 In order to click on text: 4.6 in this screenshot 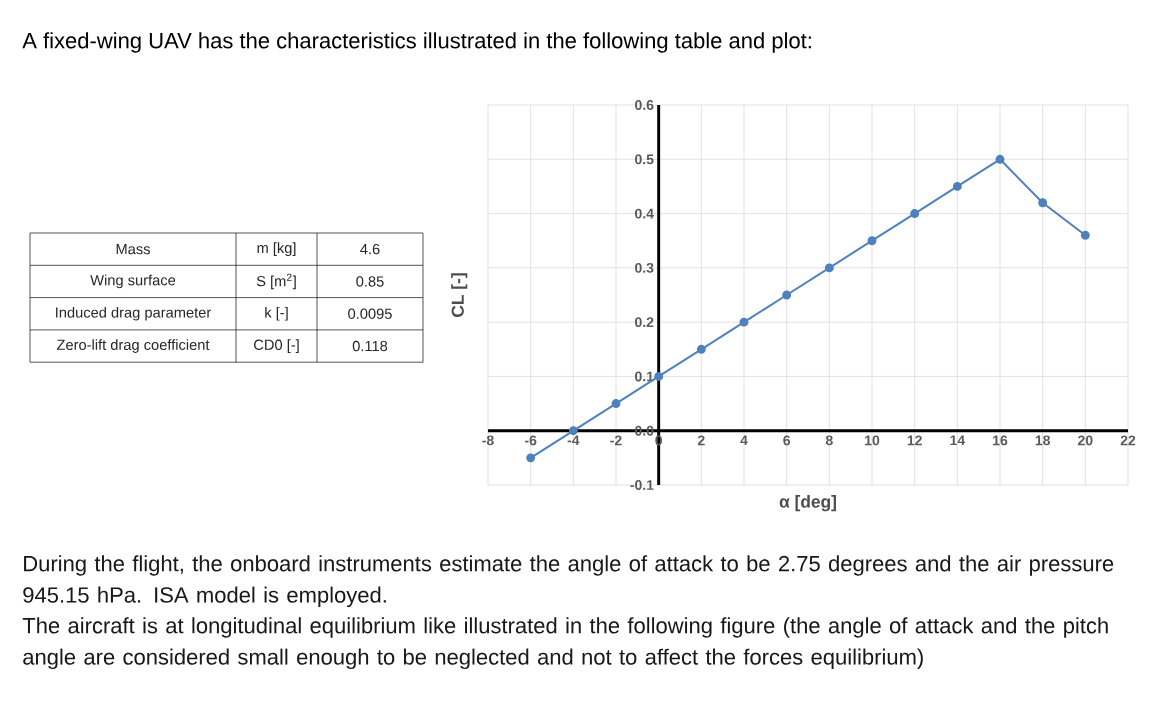, I will do `click(370, 249)`.